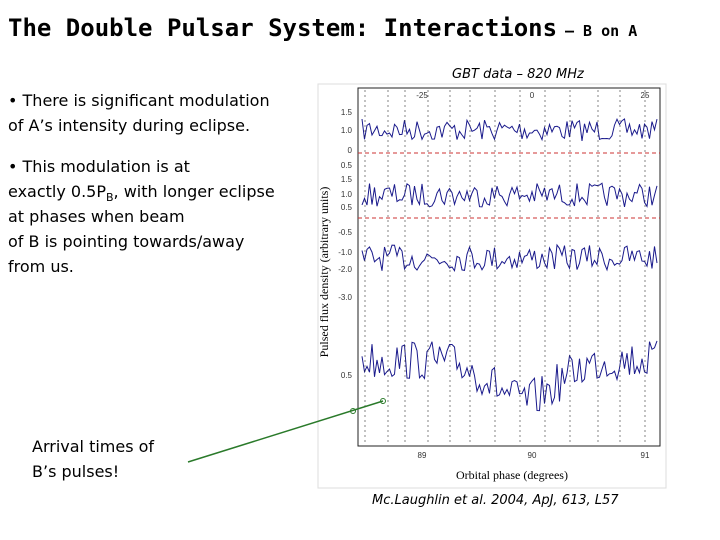 This screenshot has width=720, height=540. I want to click on subscript: B, so click(110, 197).